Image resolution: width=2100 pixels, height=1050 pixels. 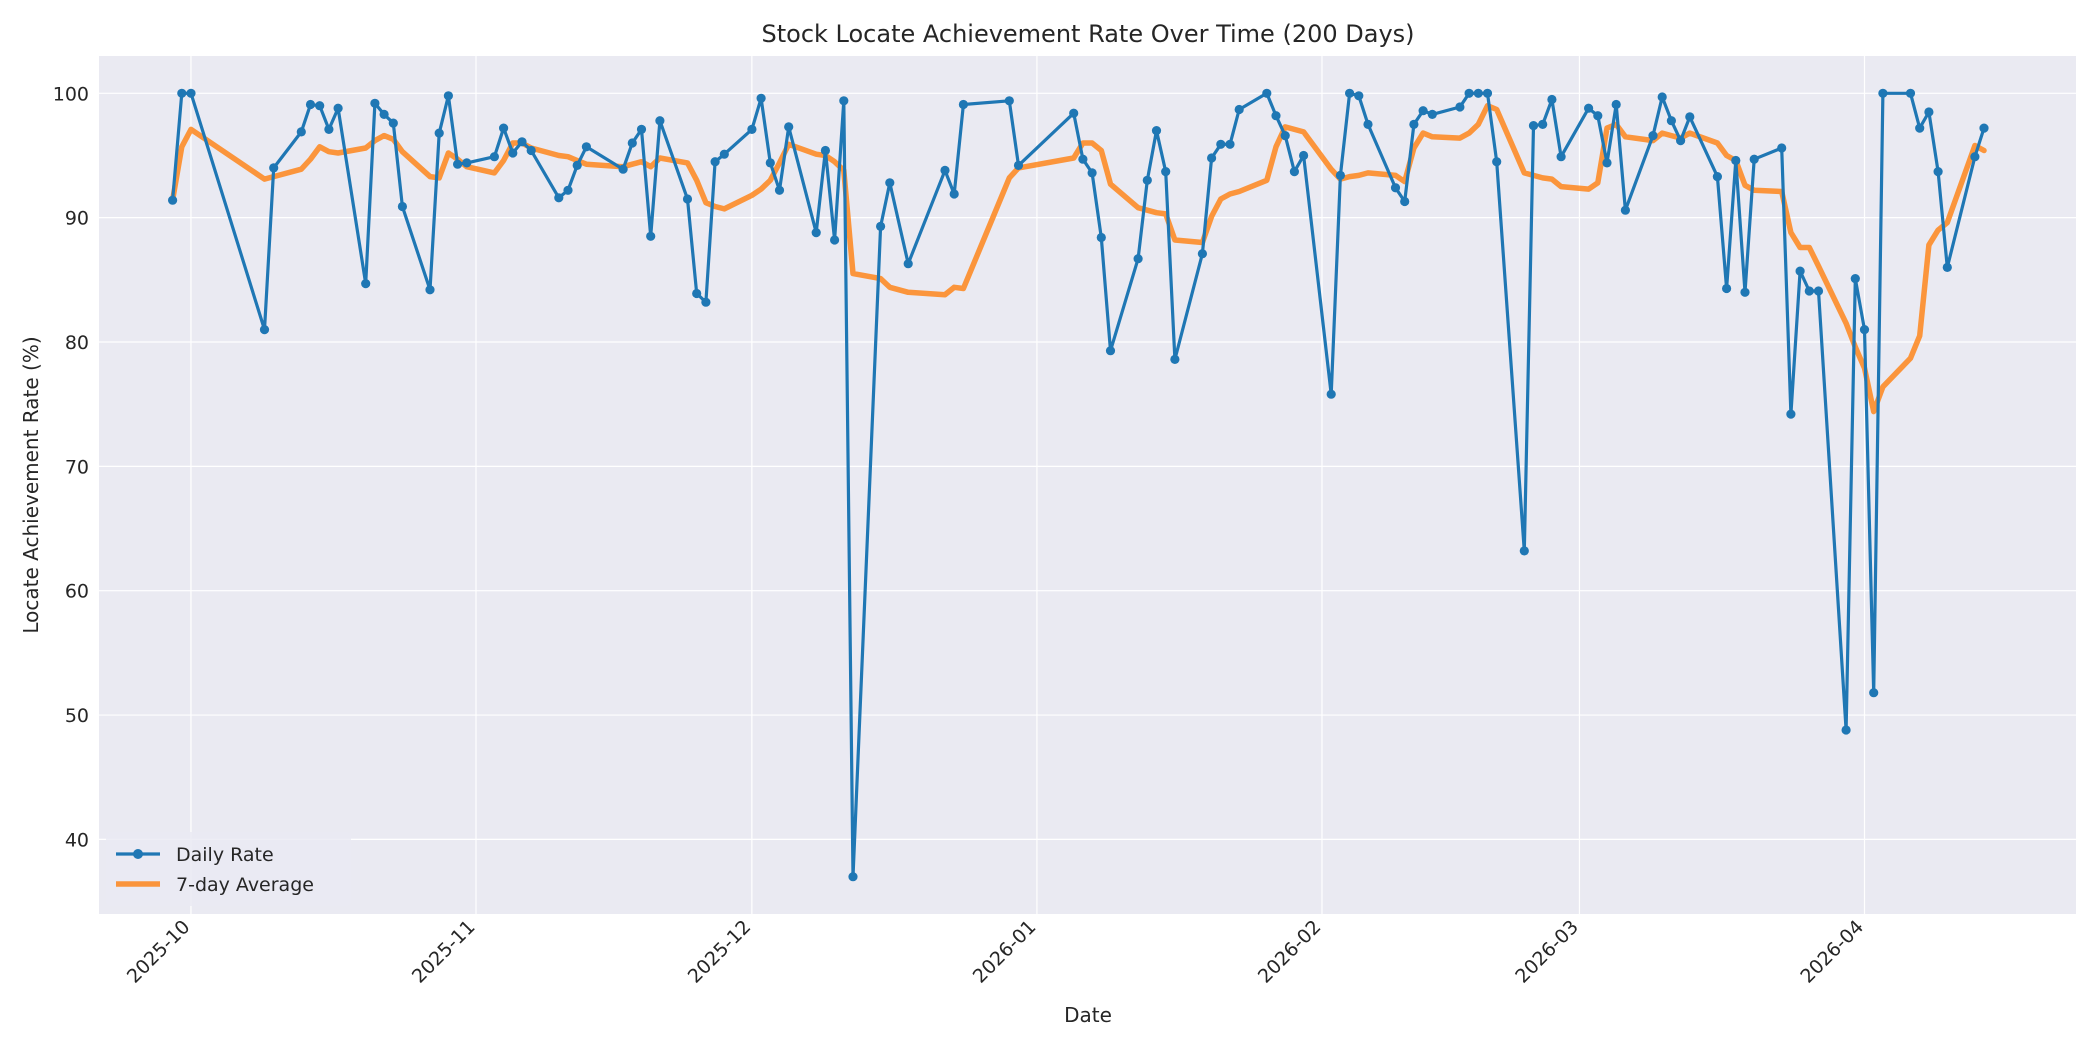 I want to click on y-tick-label: 100, so click(x=71, y=94).